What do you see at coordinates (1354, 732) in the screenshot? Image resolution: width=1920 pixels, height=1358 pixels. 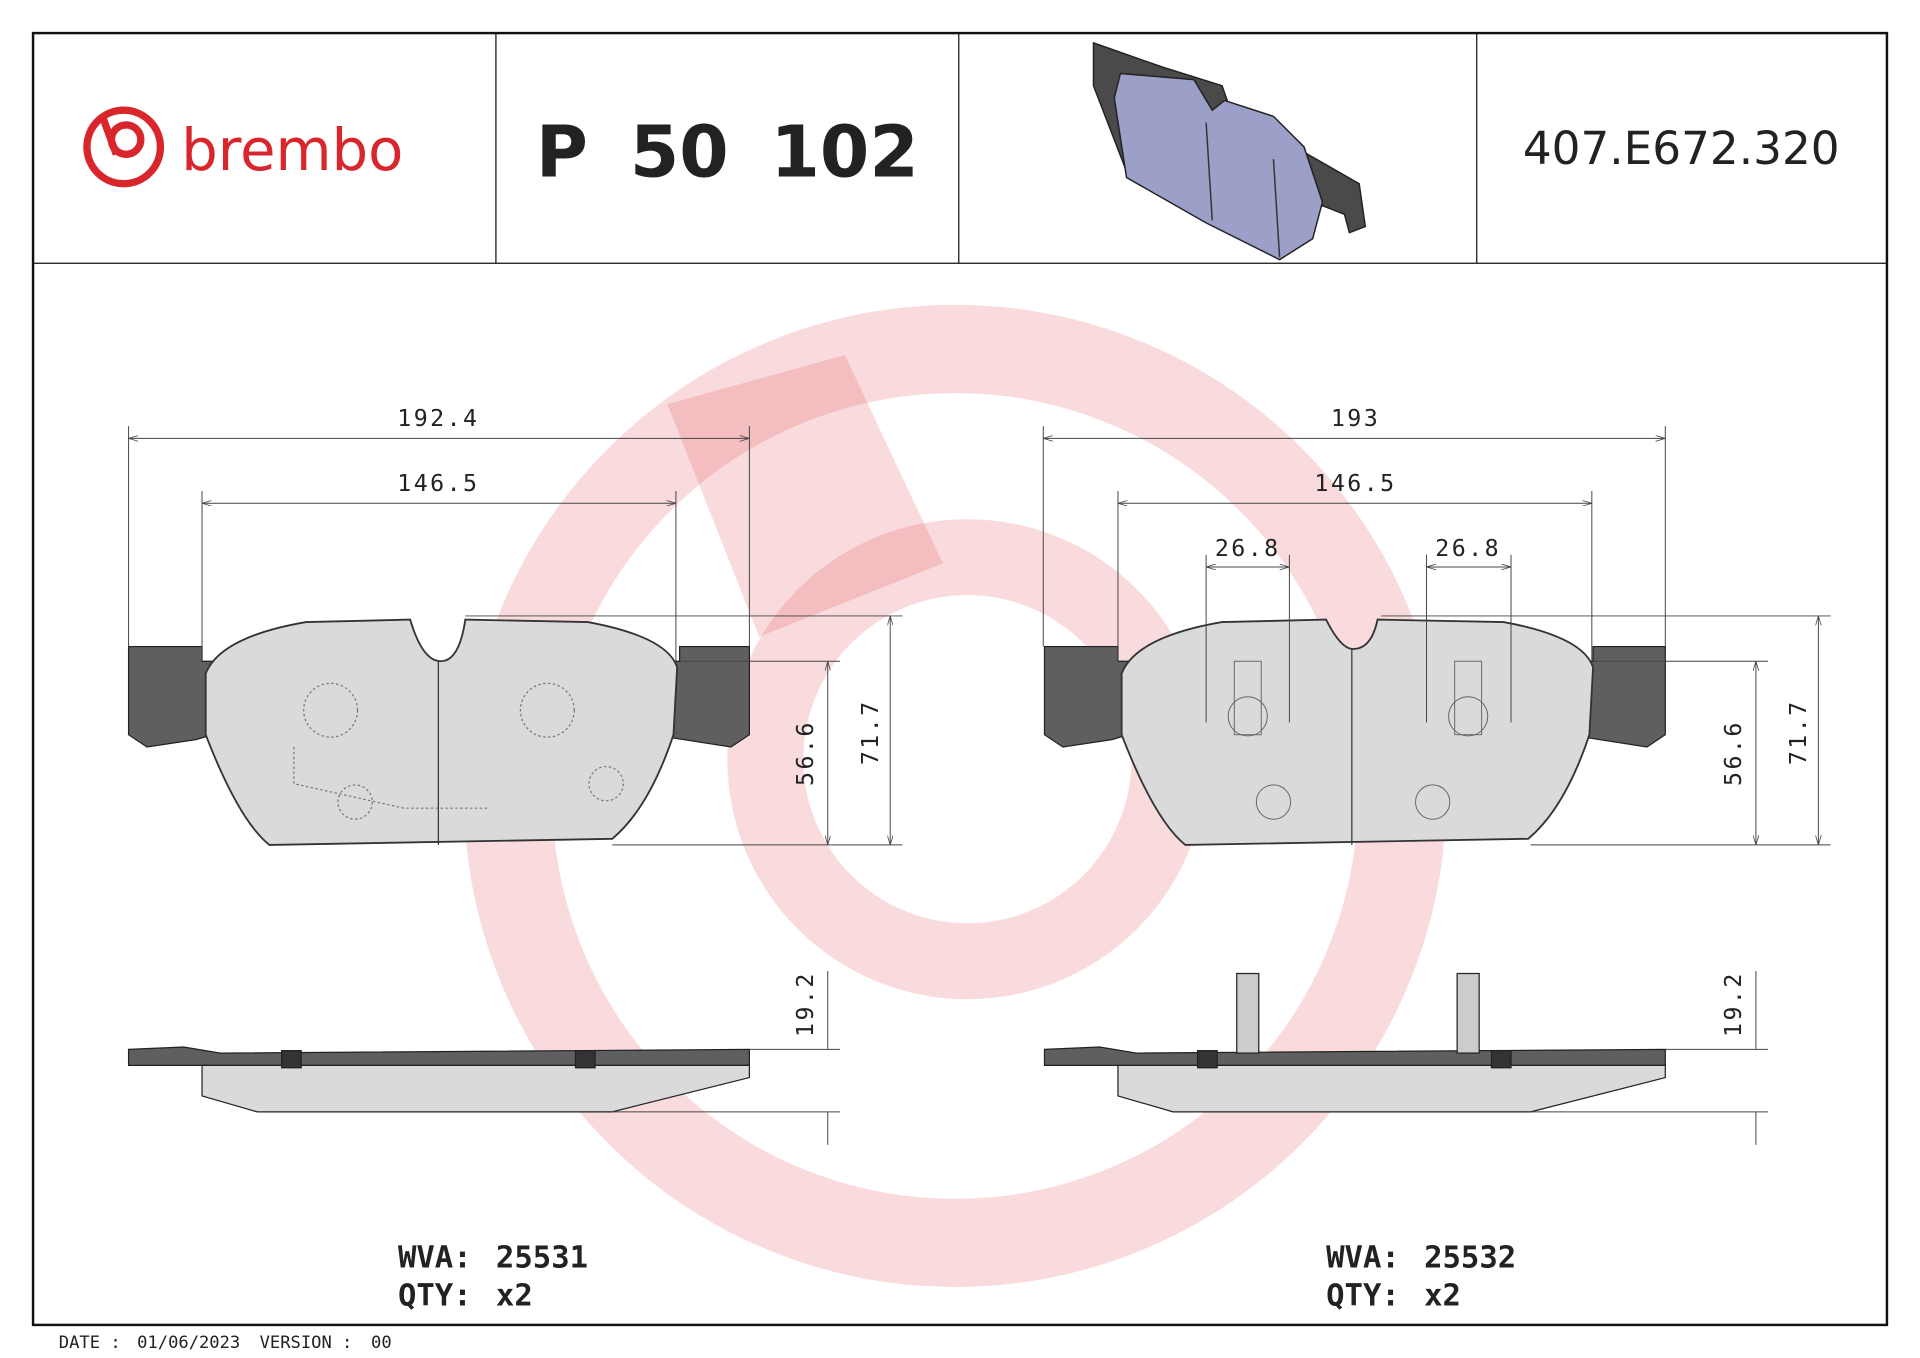 I see `right-pad-front` at bounding box center [1354, 732].